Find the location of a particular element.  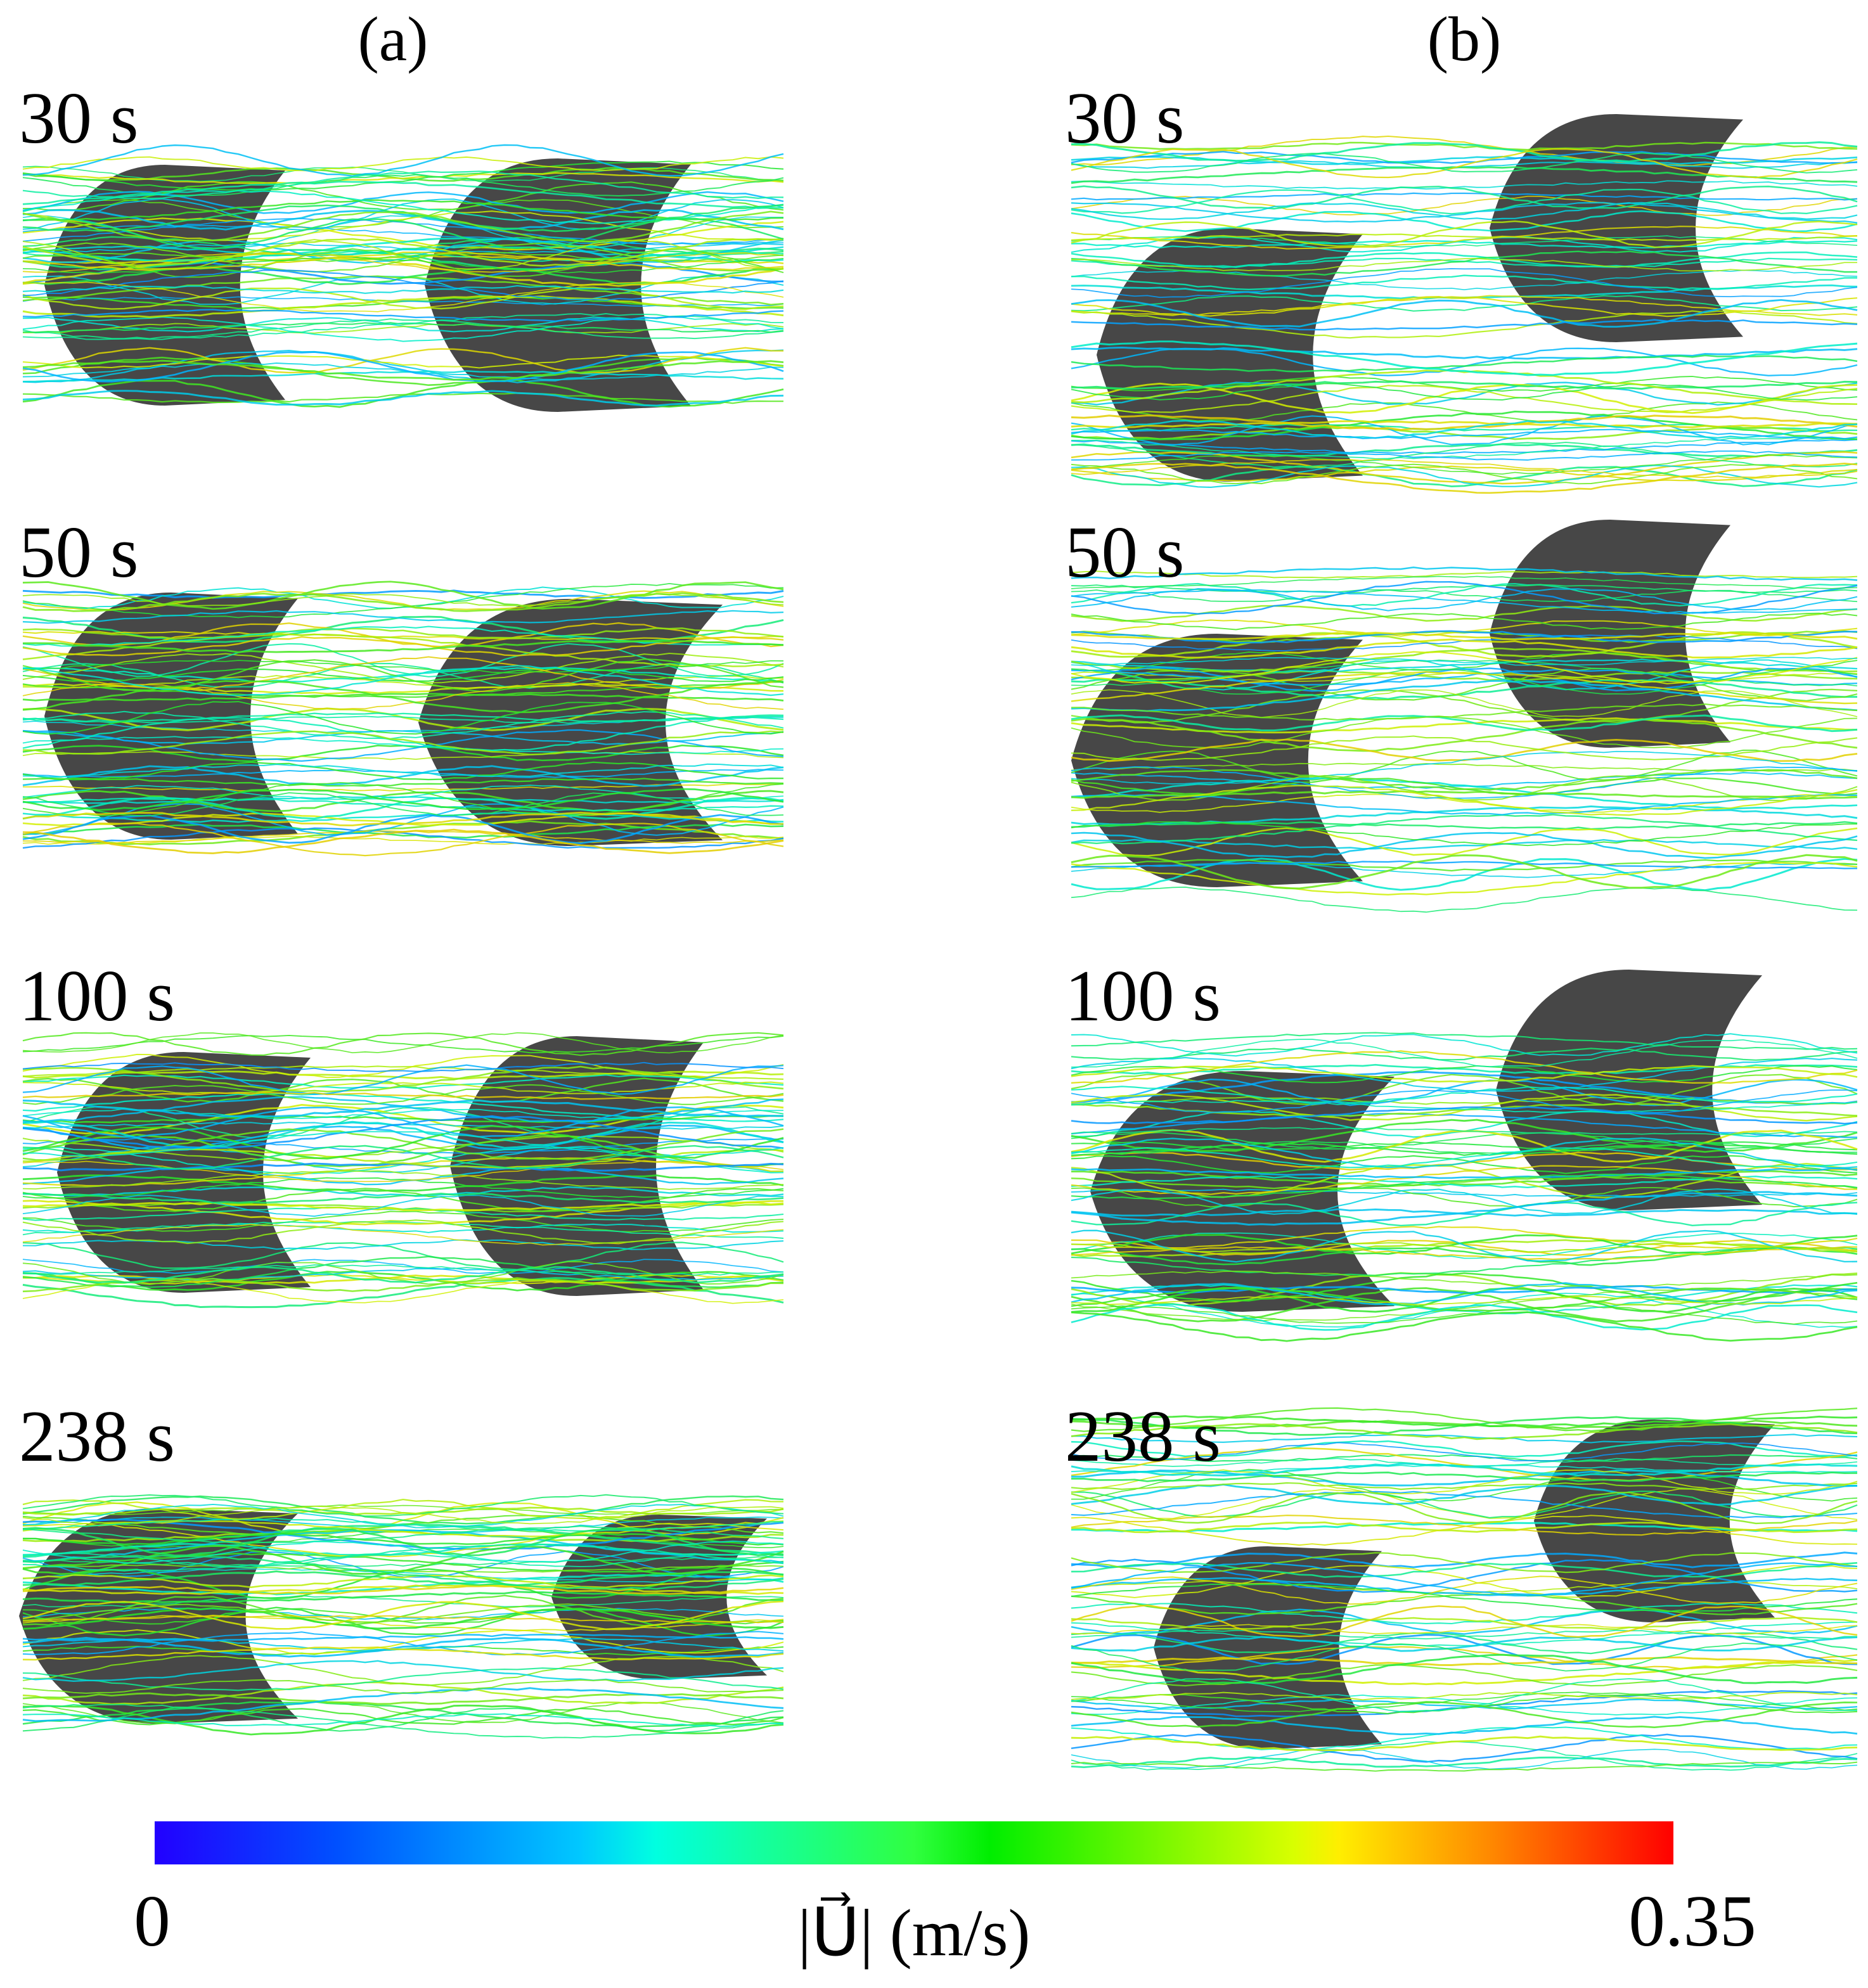

time-label: 50 s is located at coordinates (79, 552).